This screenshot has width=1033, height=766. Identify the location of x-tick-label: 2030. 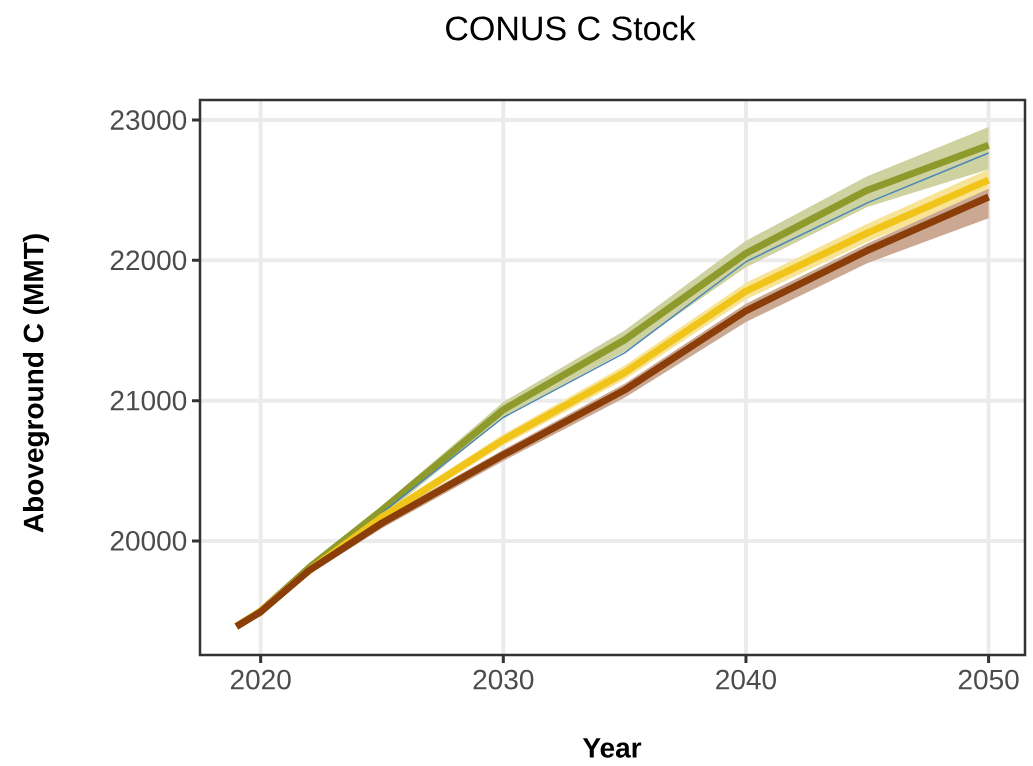
(503, 679).